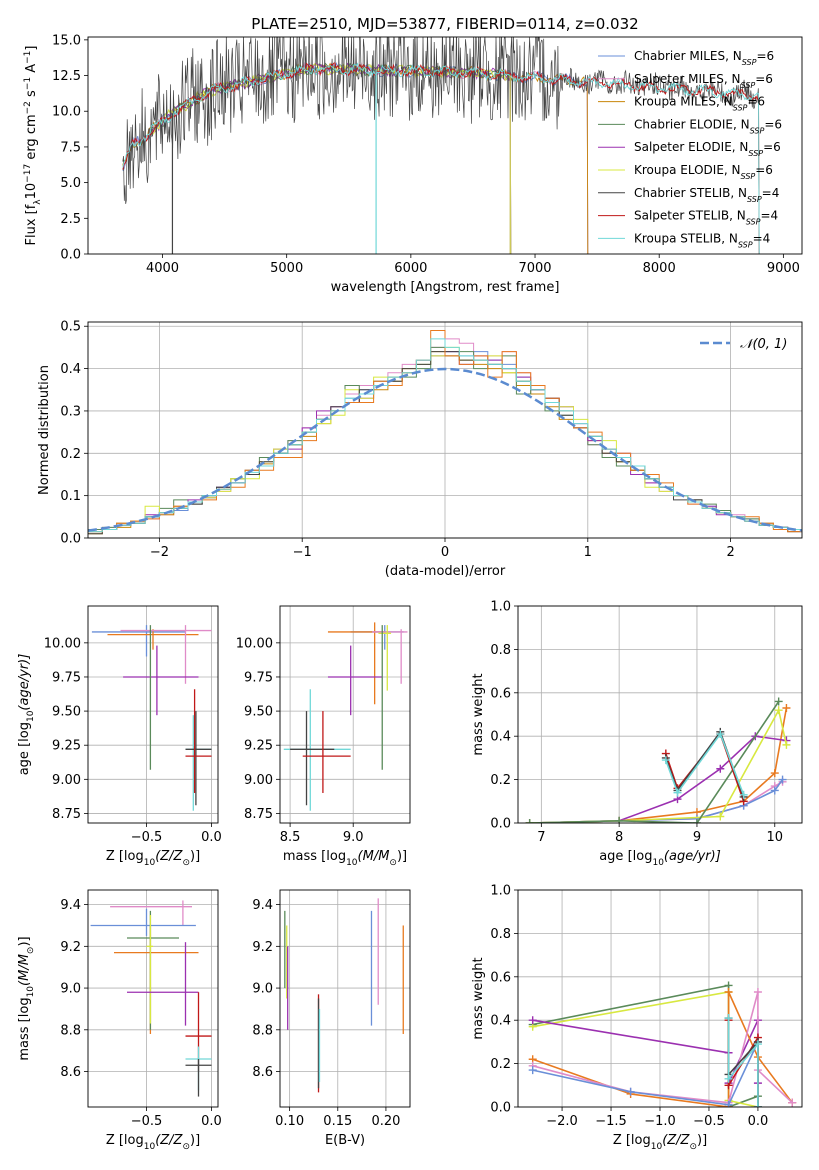 The height and width of the screenshot is (1170, 819). Describe the element at coordinates (289, 1121) in the screenshot. I see `x-tick-label: 0.10` at that location.